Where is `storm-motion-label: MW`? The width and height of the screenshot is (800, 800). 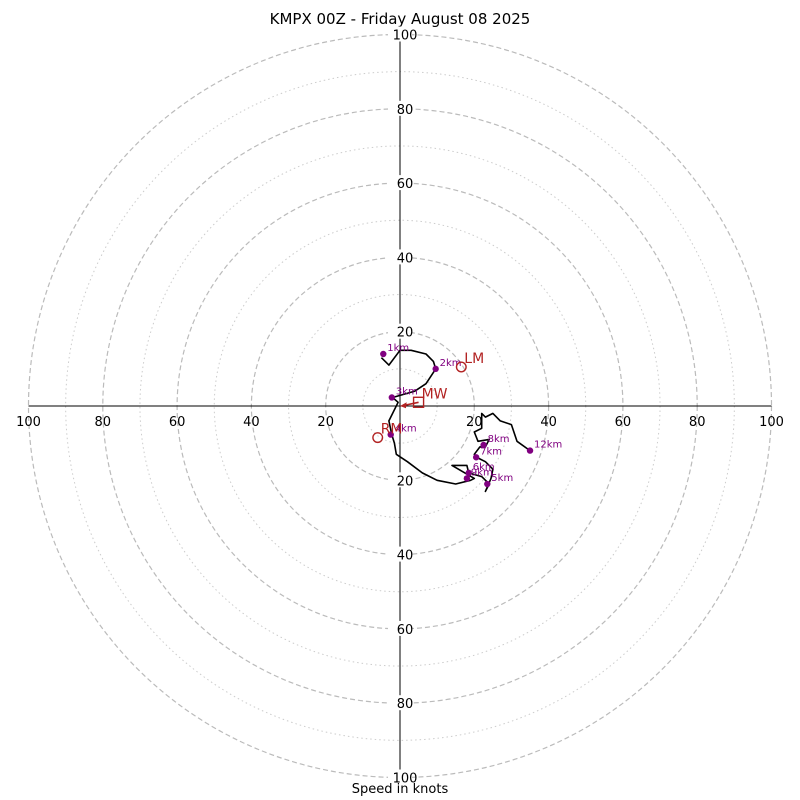 storm-motion-label: MW is located at coordinates (435, 394).